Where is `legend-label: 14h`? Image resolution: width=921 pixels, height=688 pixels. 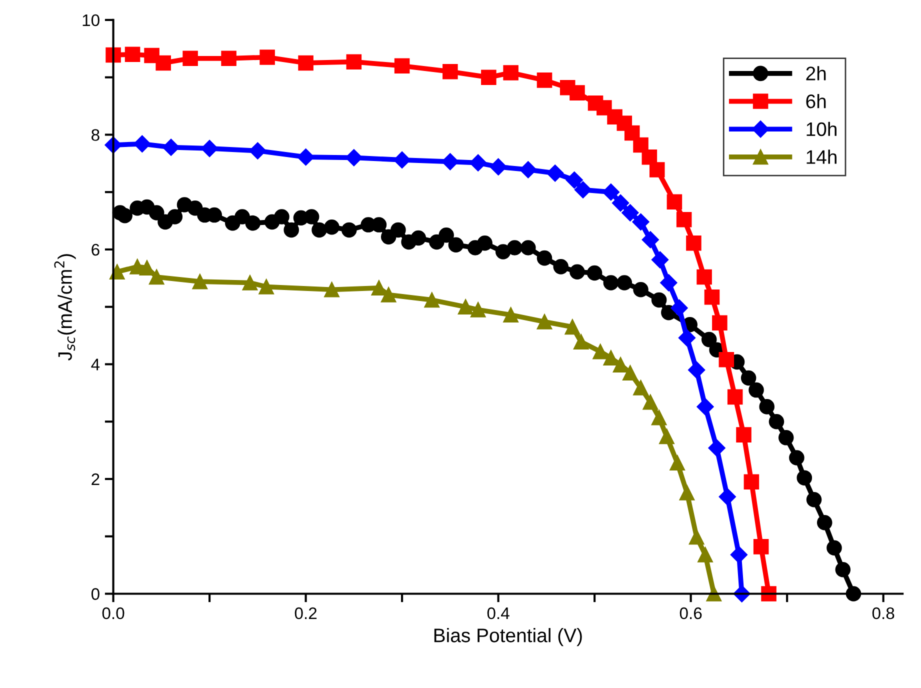 legend-label: 14h is located at coordinates (821, 157).